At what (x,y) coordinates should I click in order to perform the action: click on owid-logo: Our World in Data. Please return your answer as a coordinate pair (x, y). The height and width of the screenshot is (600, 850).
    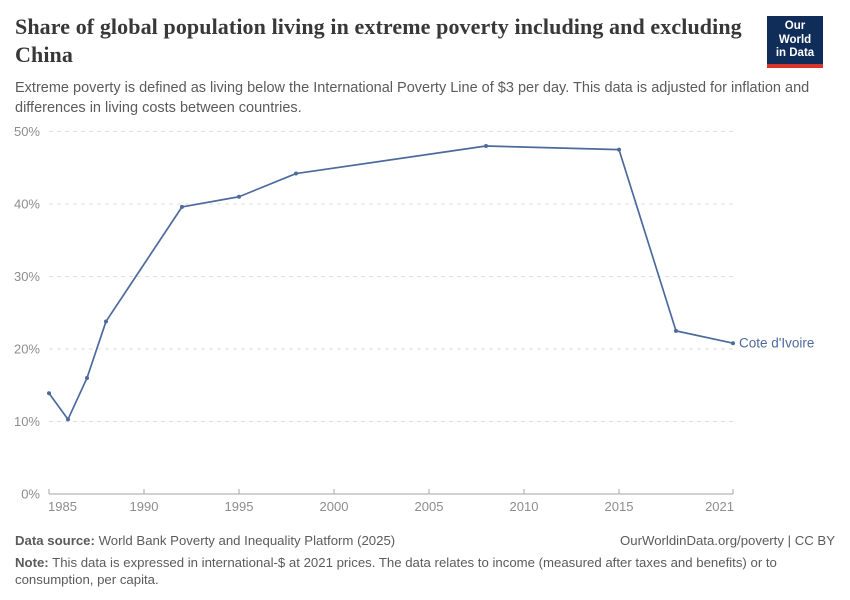
    Looking at the image, I should click on (795, 42).